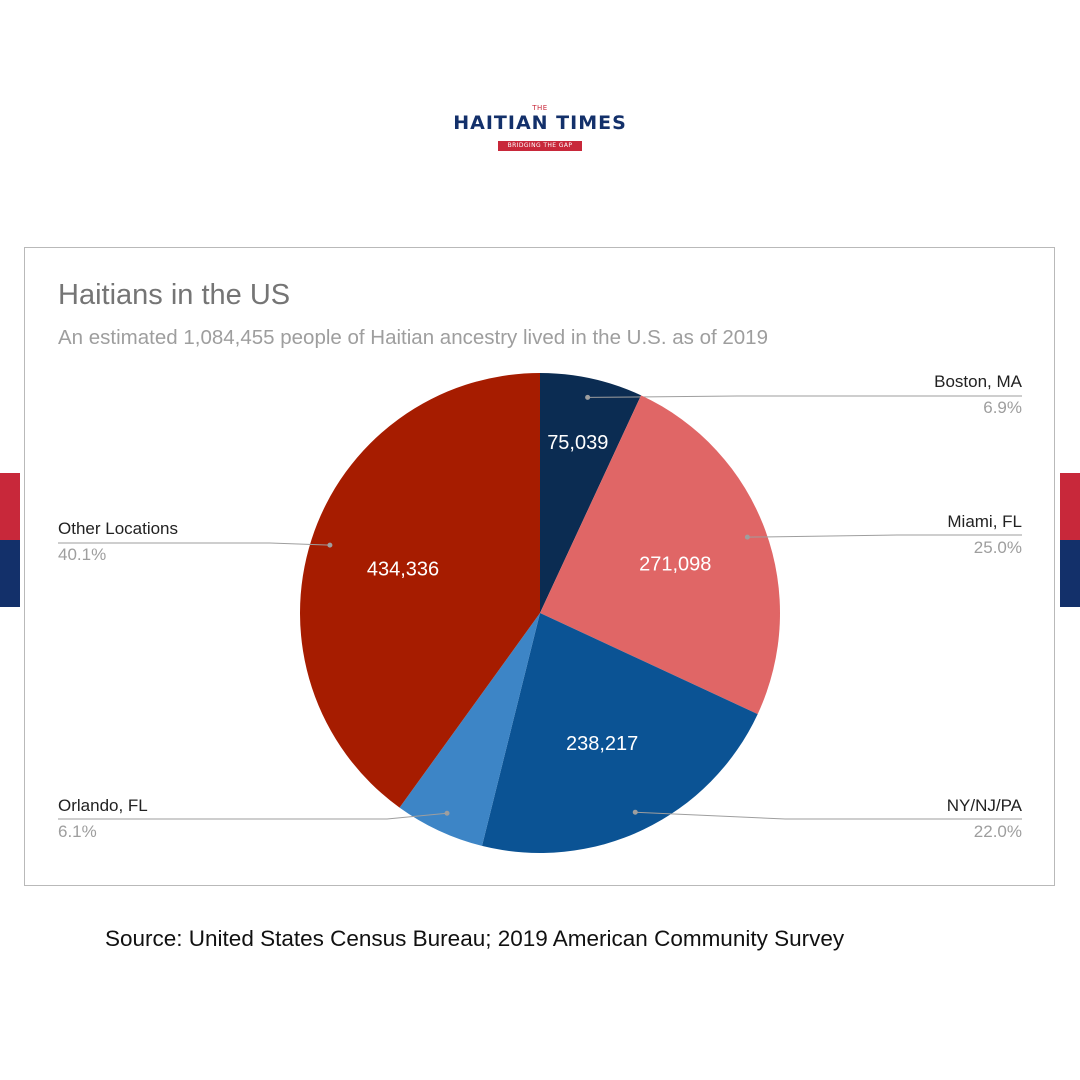 This screenshot has width=1080, height=1080. I want to click on left-red-stripe, so click(10, 506).